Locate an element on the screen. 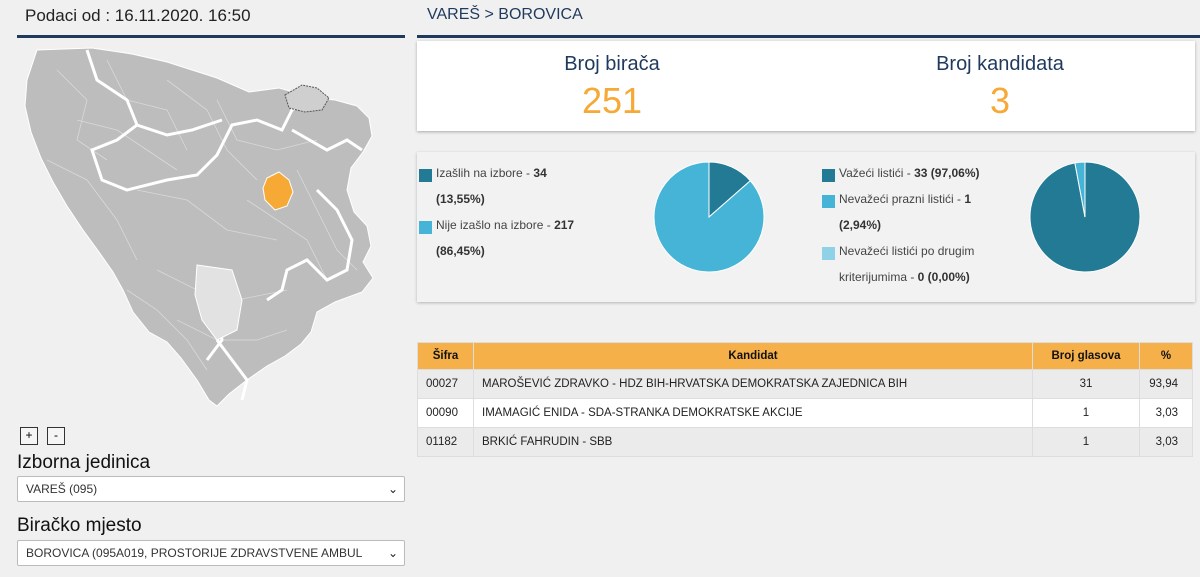 This screenshot has width=1200, height=577. voters-value: 251 is located at coordinates (612, 100).